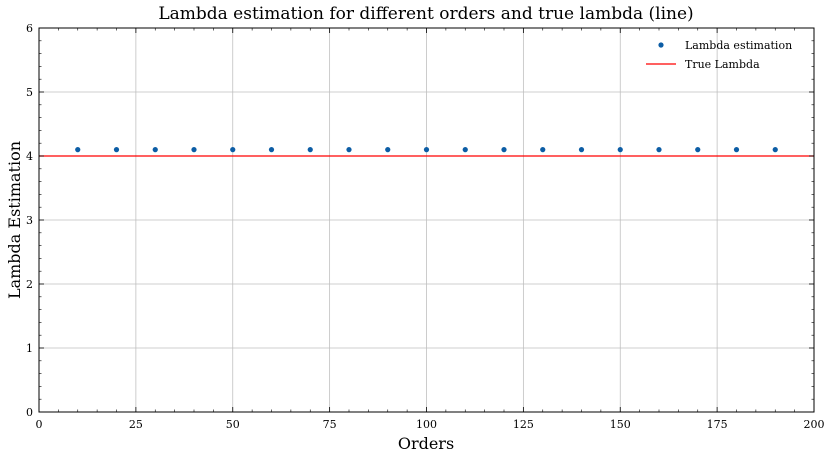 This screenshot has height=457, width=829. I want to click on x-tick-label: 0, so click(39, 424).